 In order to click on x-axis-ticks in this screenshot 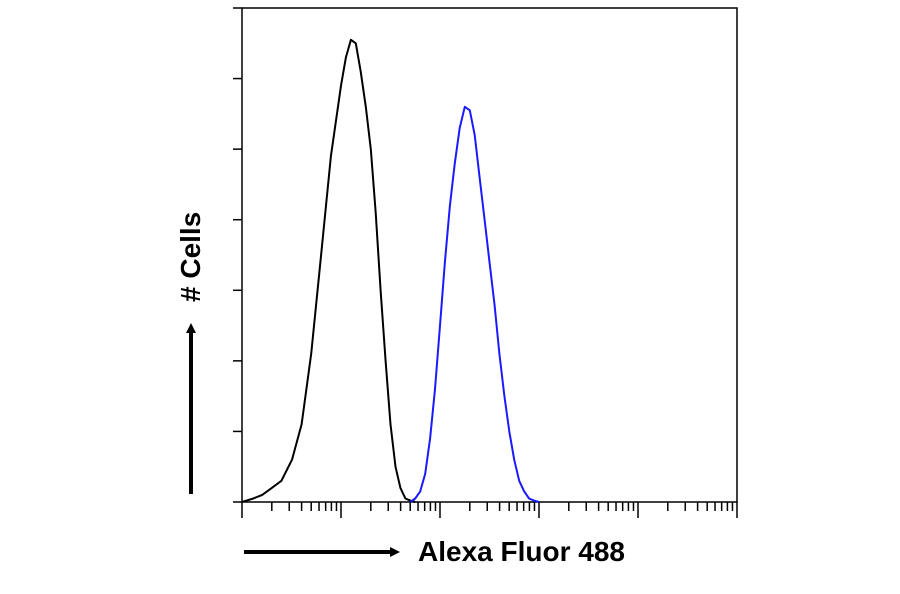, I will do `click(489, 510)`.